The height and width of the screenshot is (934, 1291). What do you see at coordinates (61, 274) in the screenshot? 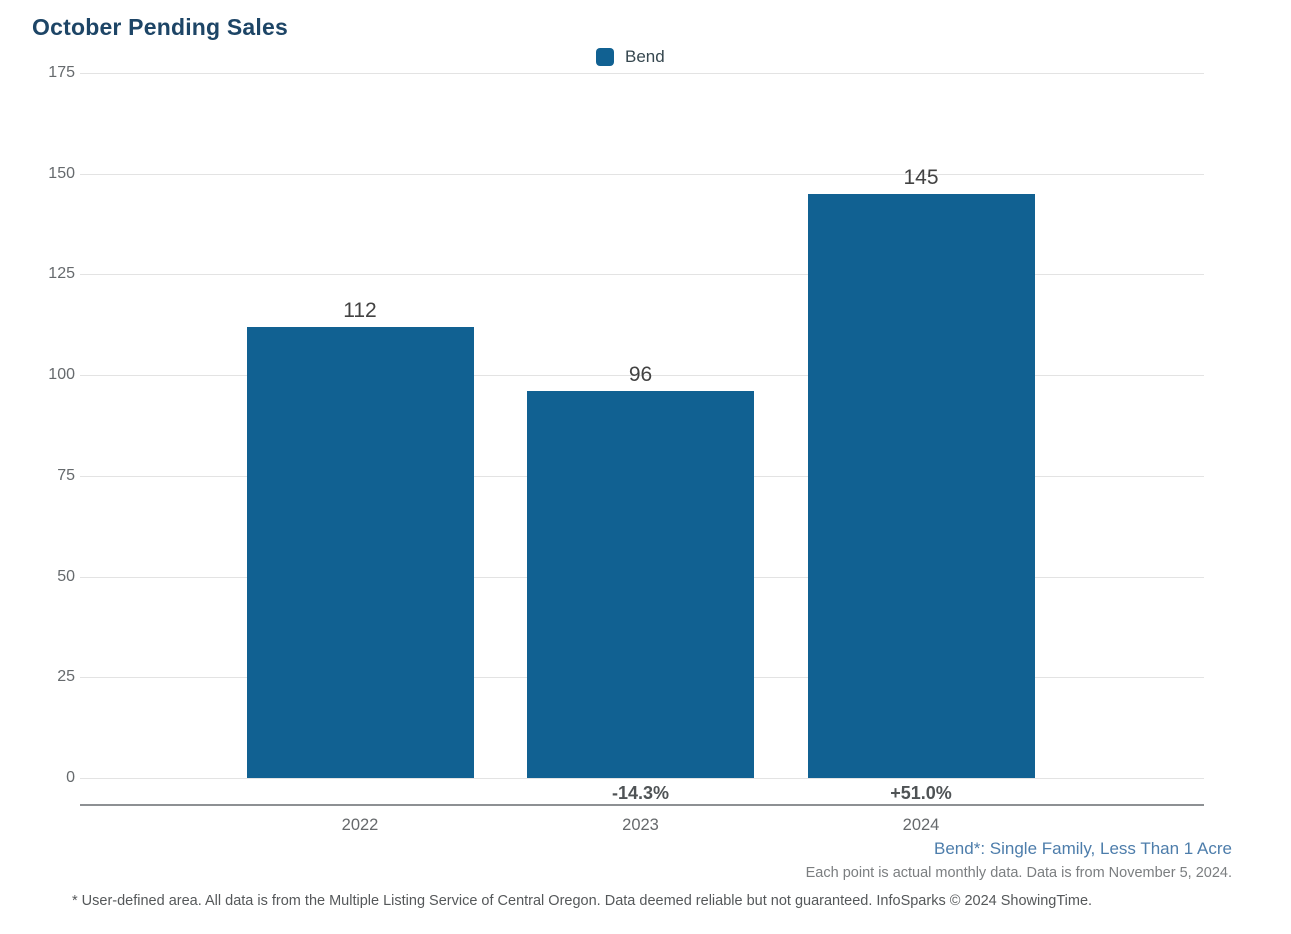
I see `y-tick-label-125: 125` at bounding box center [61, 274].